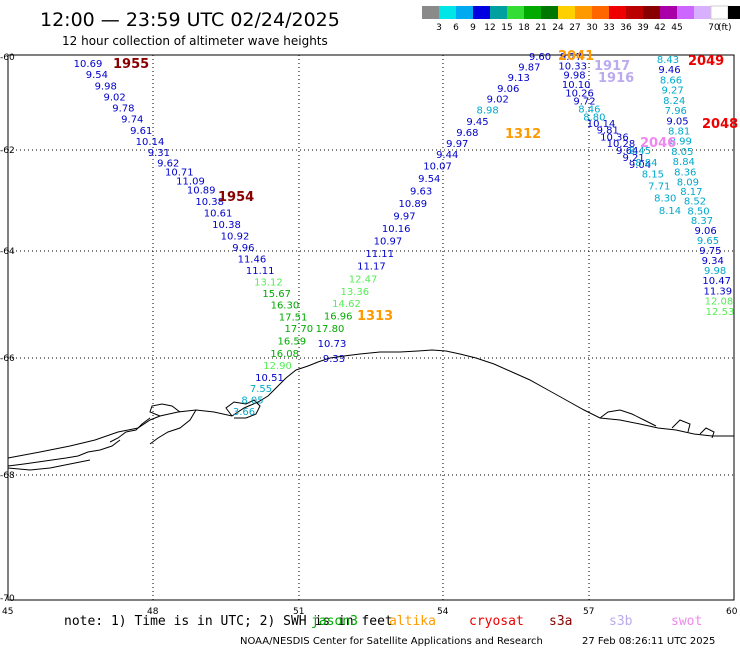 This screenshot has width=740, height=650. I want to click on swh-value: 3.66, so click(244, 412).